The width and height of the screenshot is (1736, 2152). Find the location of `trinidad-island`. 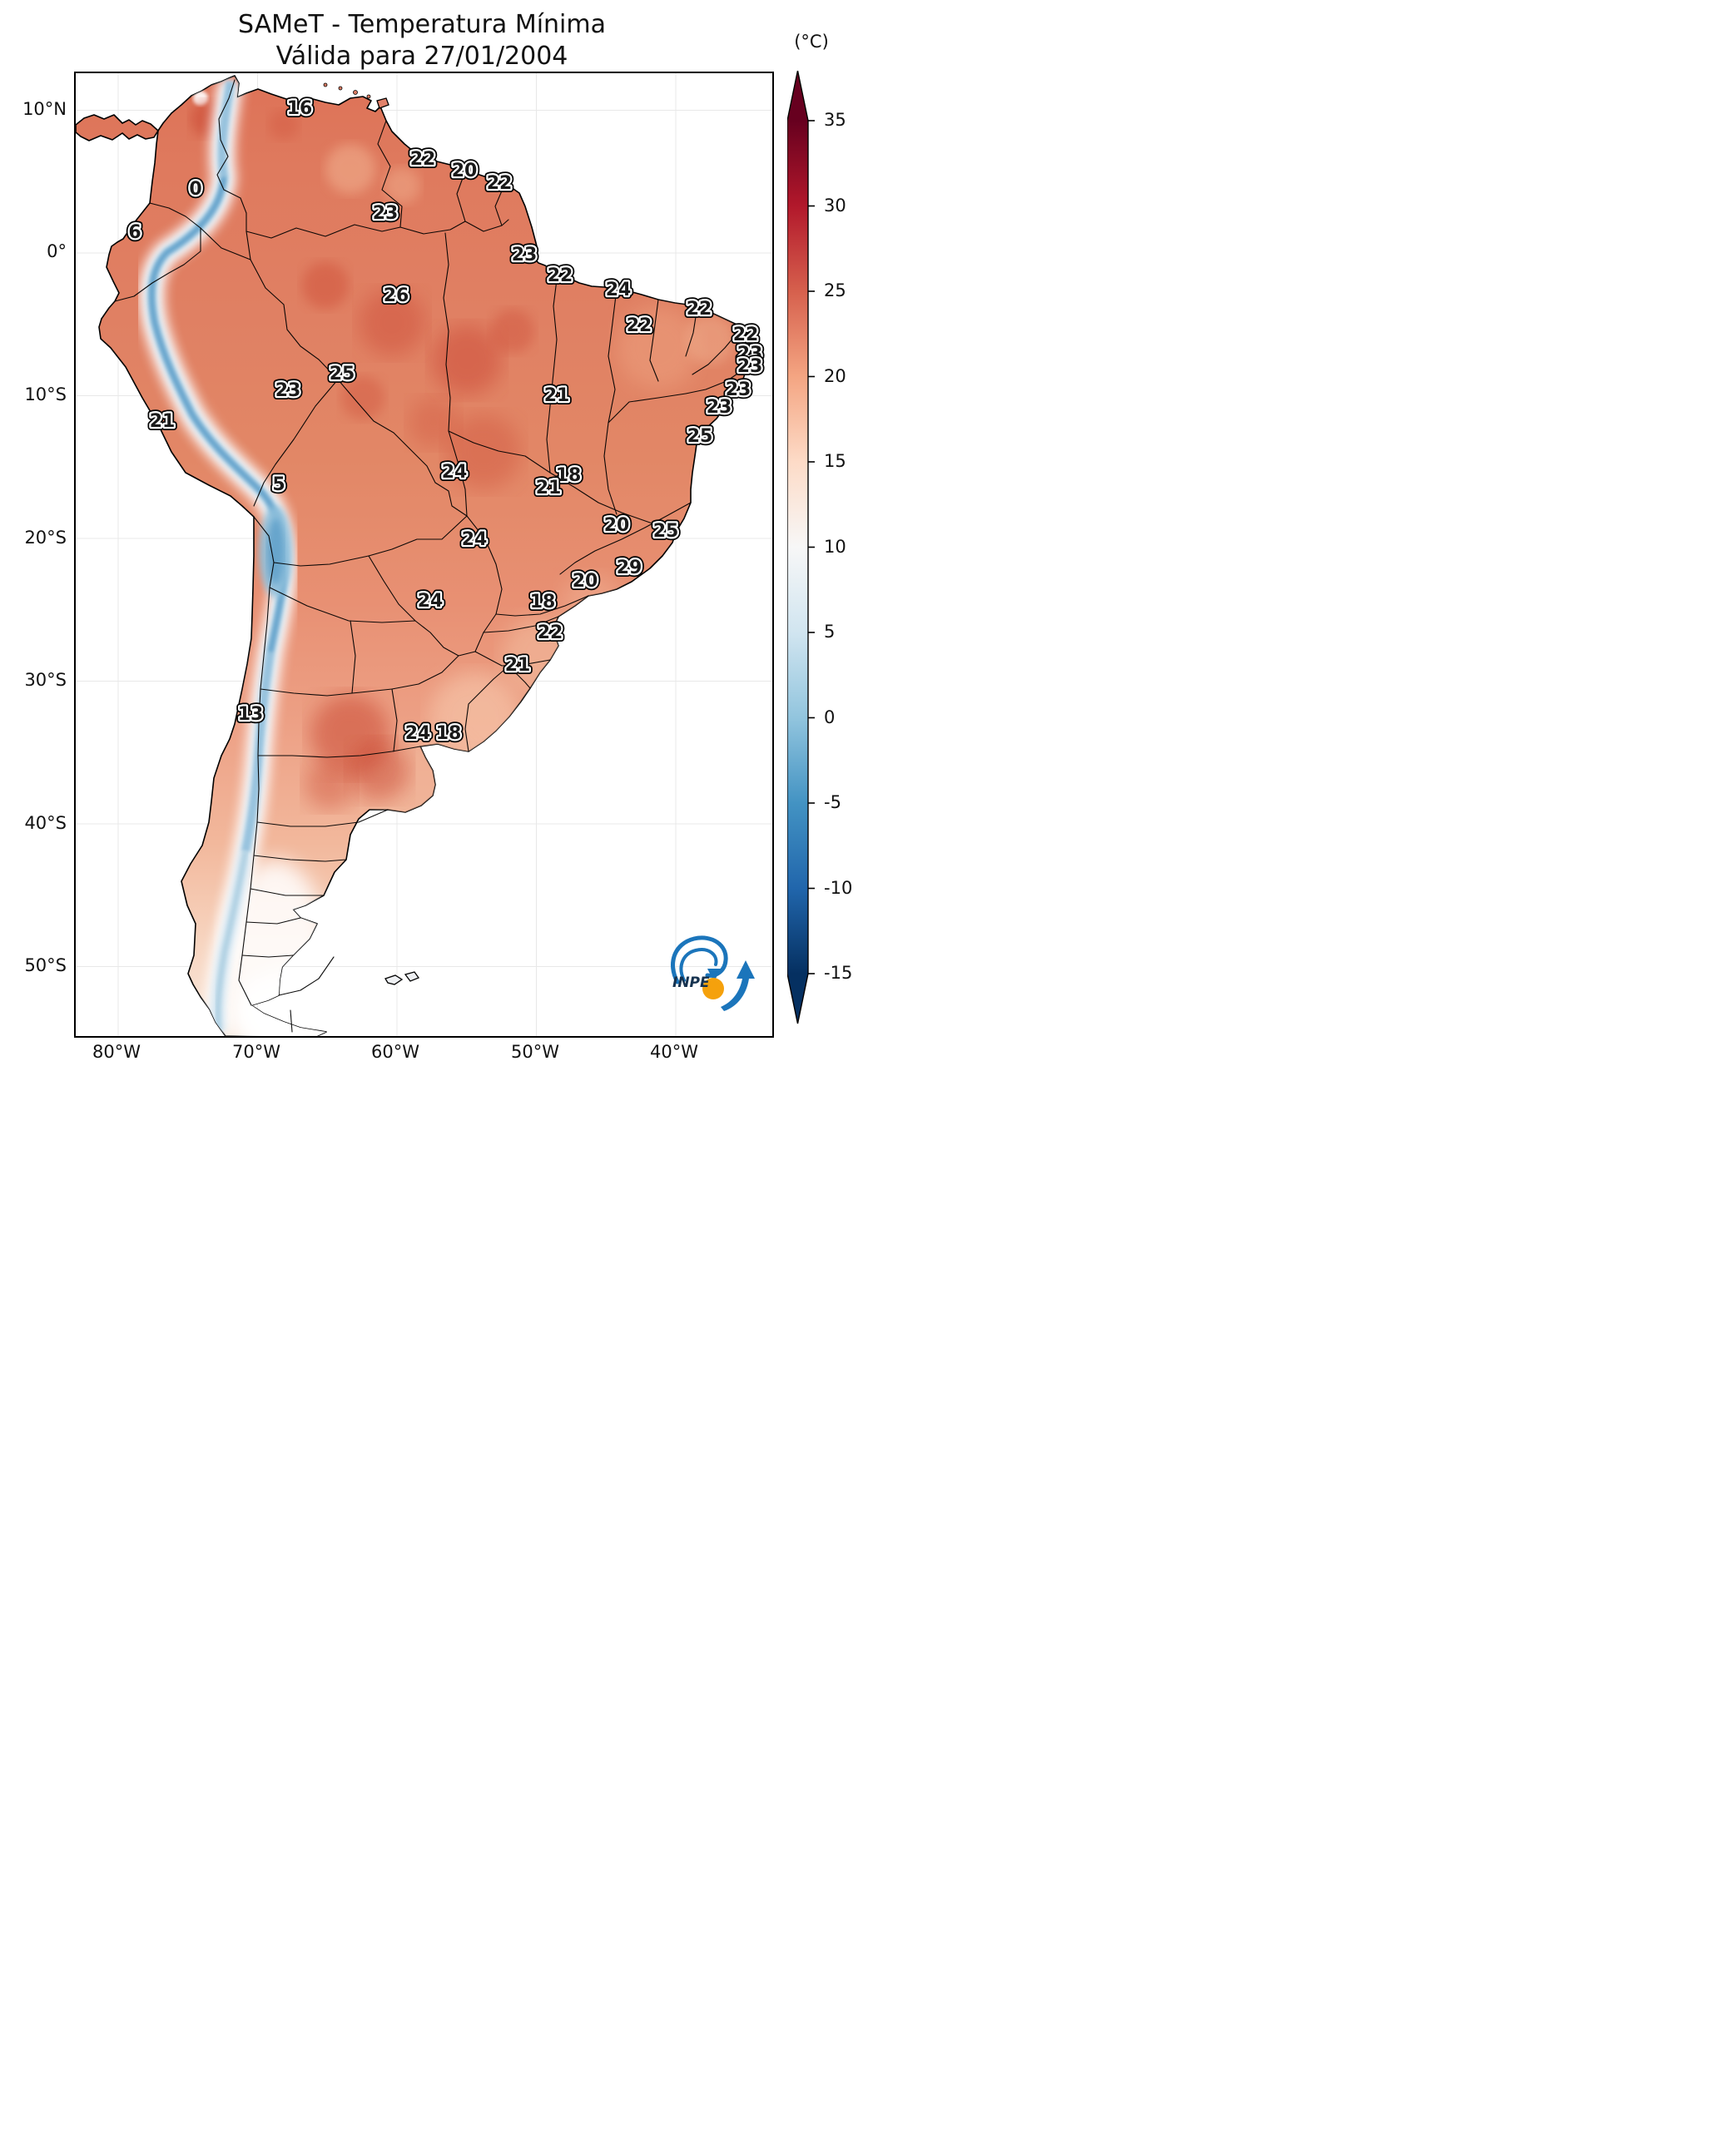

trinidad-island is located at coordinates (382, 103).